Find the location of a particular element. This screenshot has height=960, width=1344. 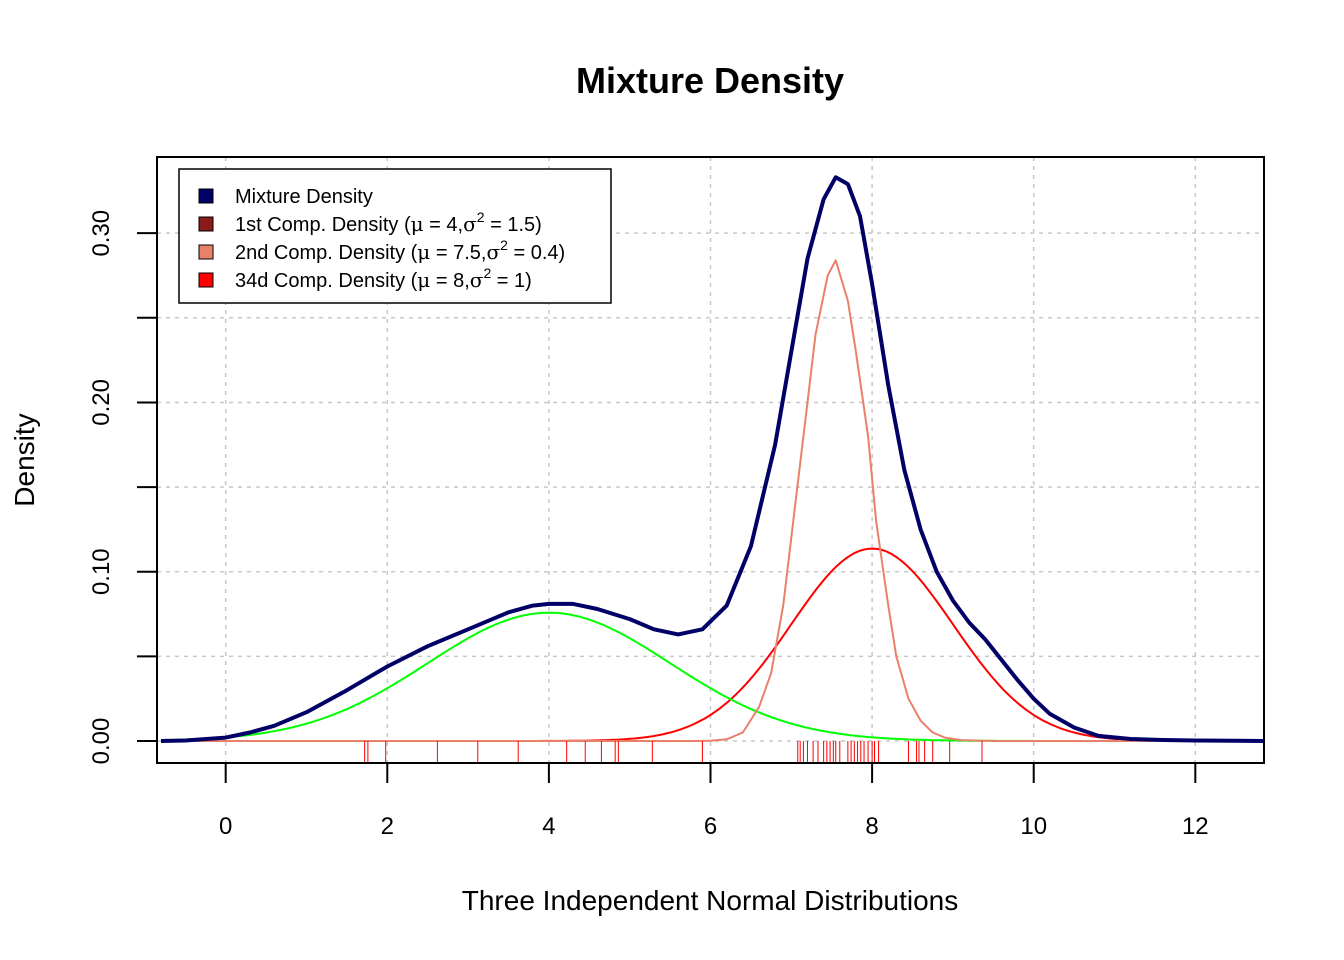

x-axis-label: Three Independent Normal Distributions is located at coordinates (710, 900).